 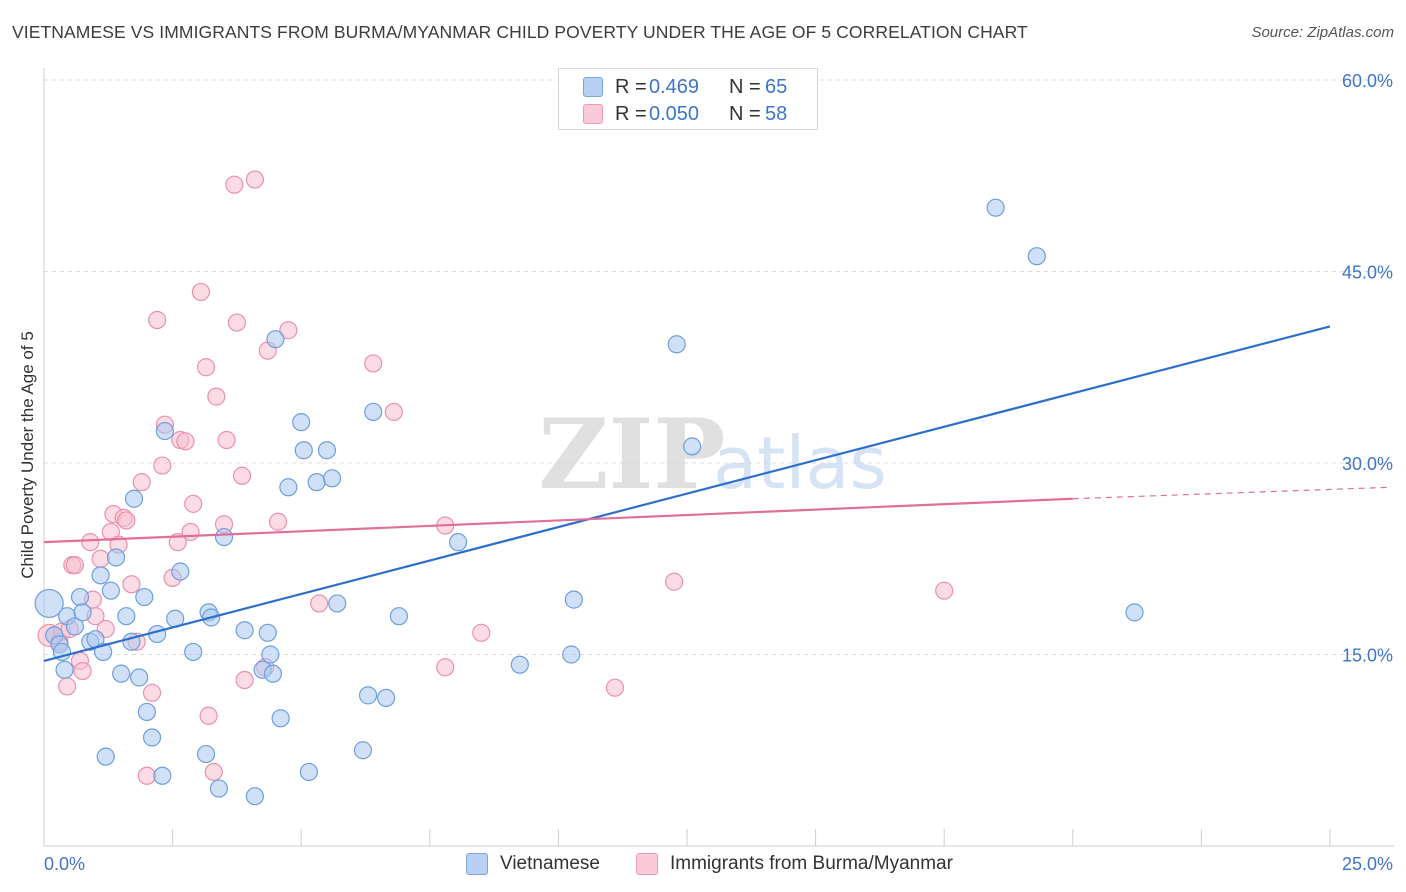 I want to click on watermark-atlas: atlas, so click(x=800, y=463).